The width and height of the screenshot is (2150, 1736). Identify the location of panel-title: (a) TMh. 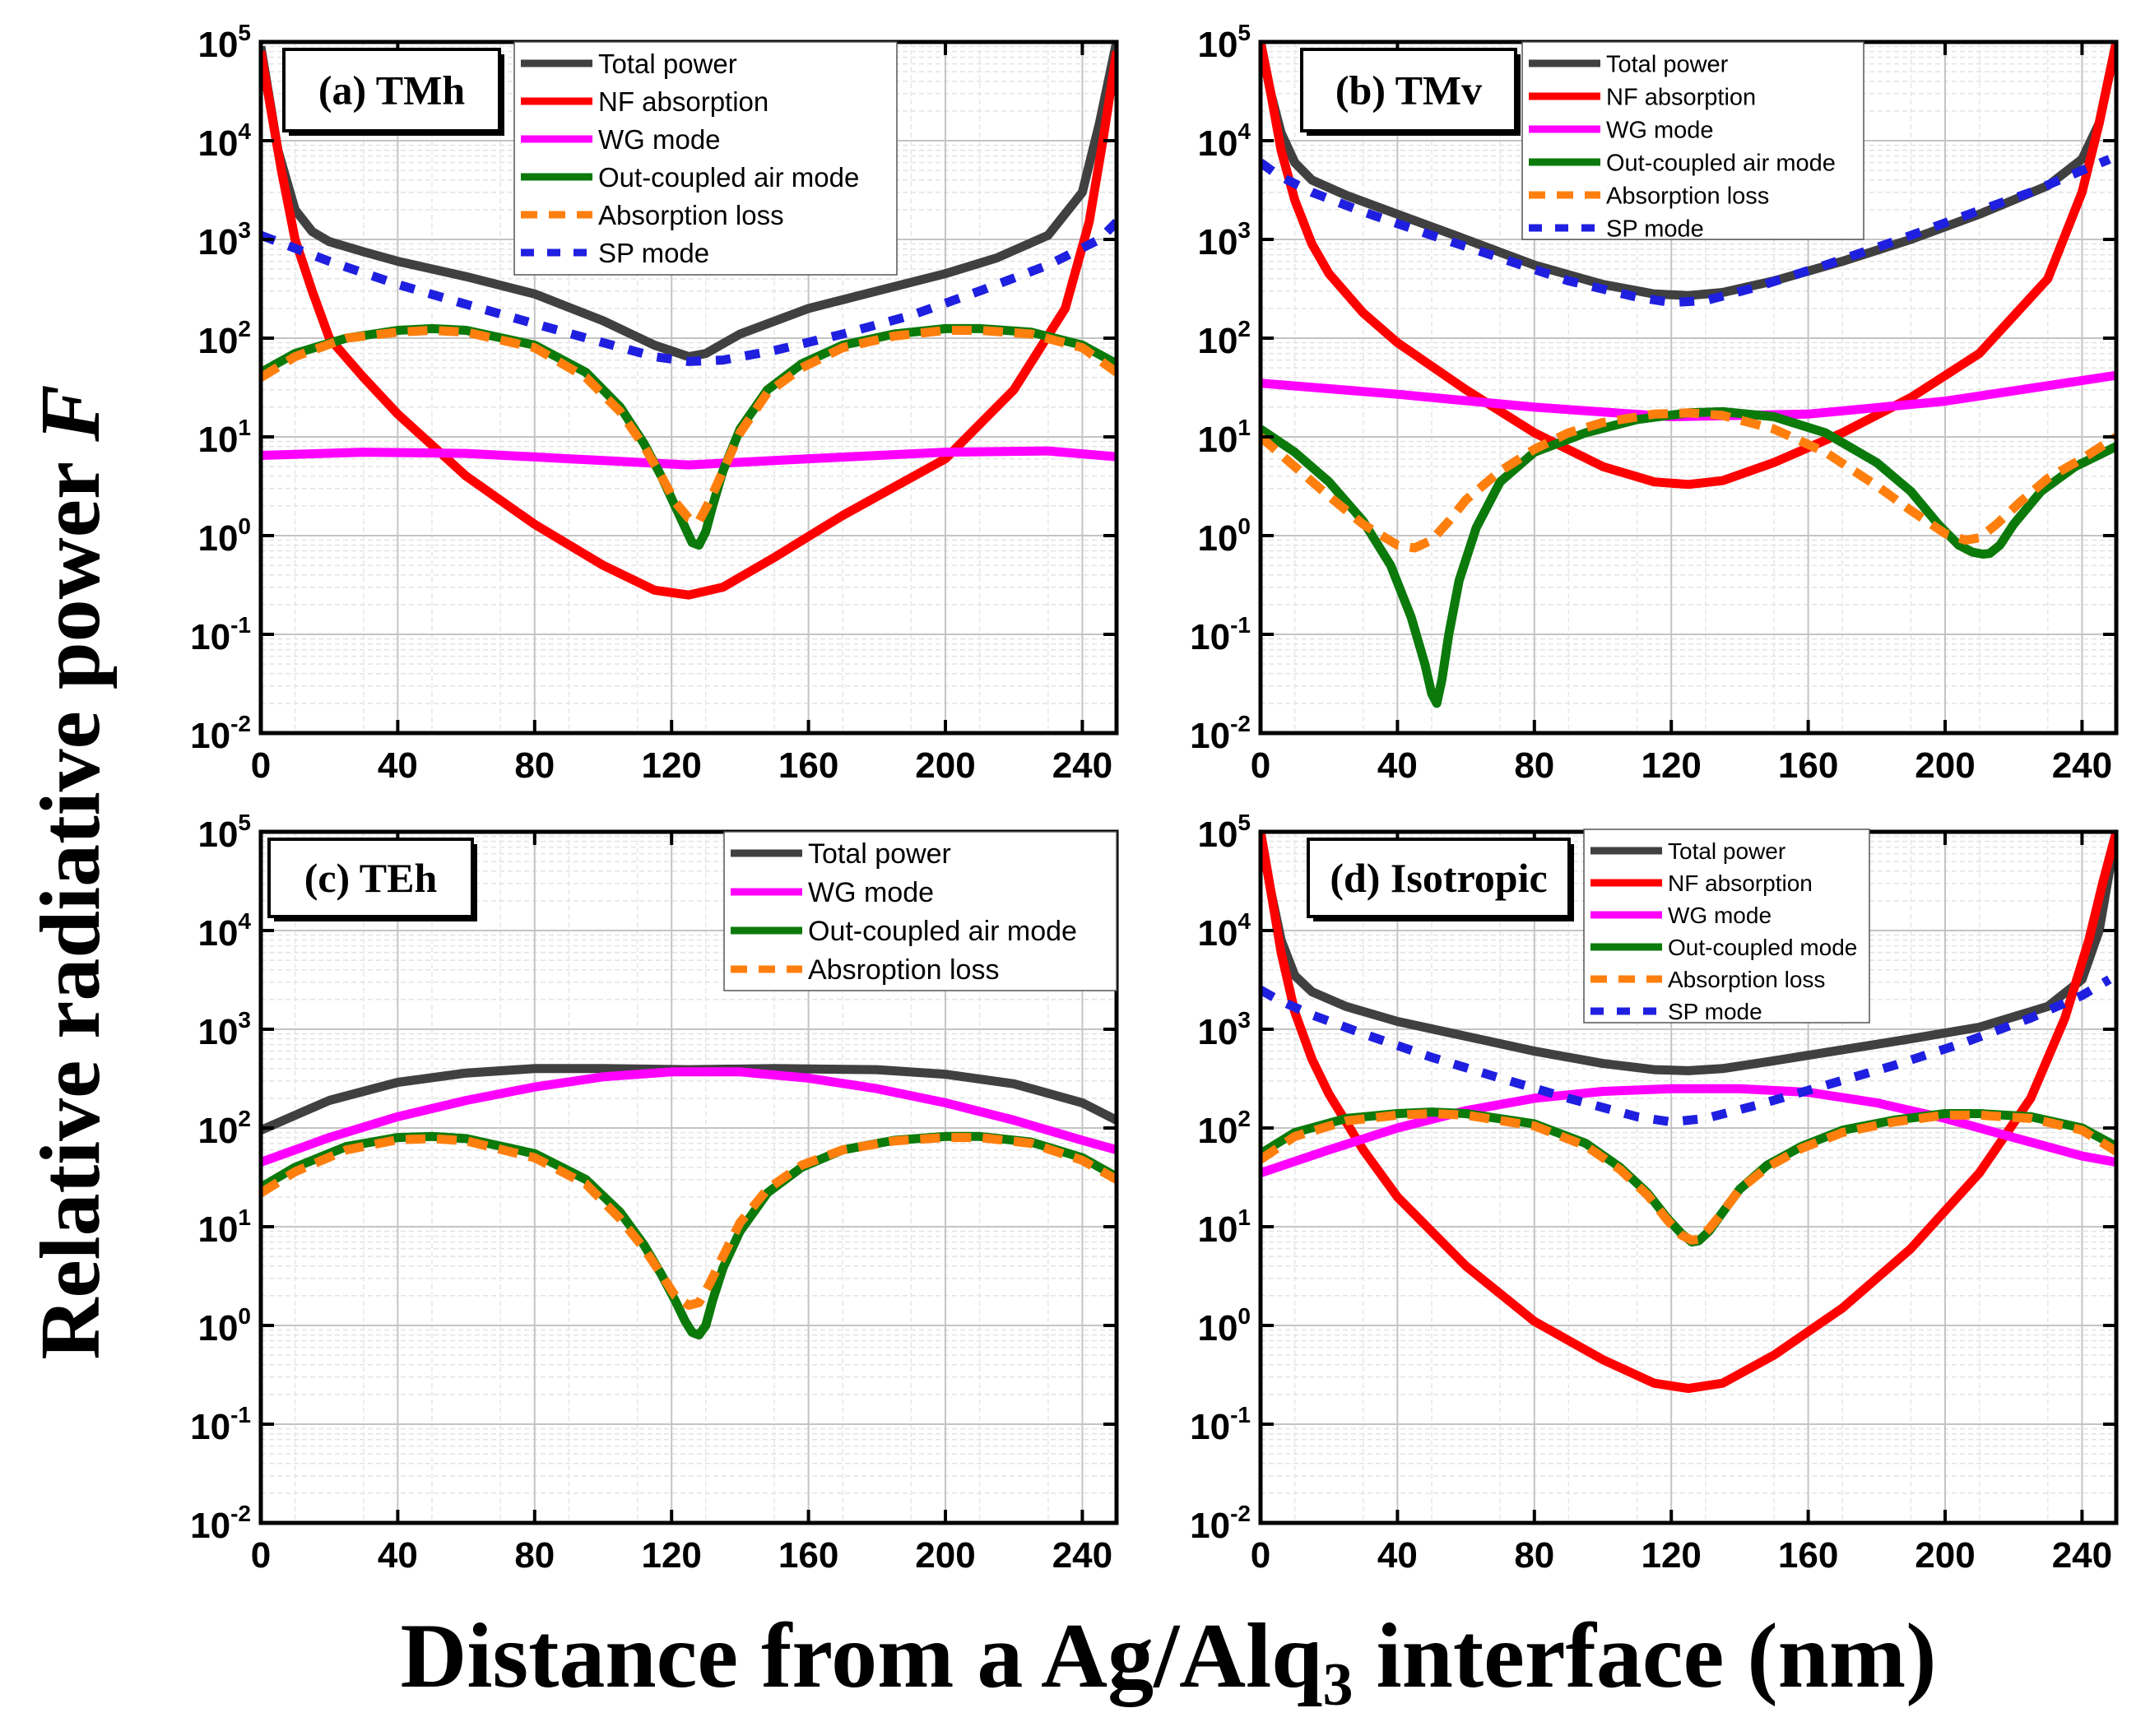
(393, 92).